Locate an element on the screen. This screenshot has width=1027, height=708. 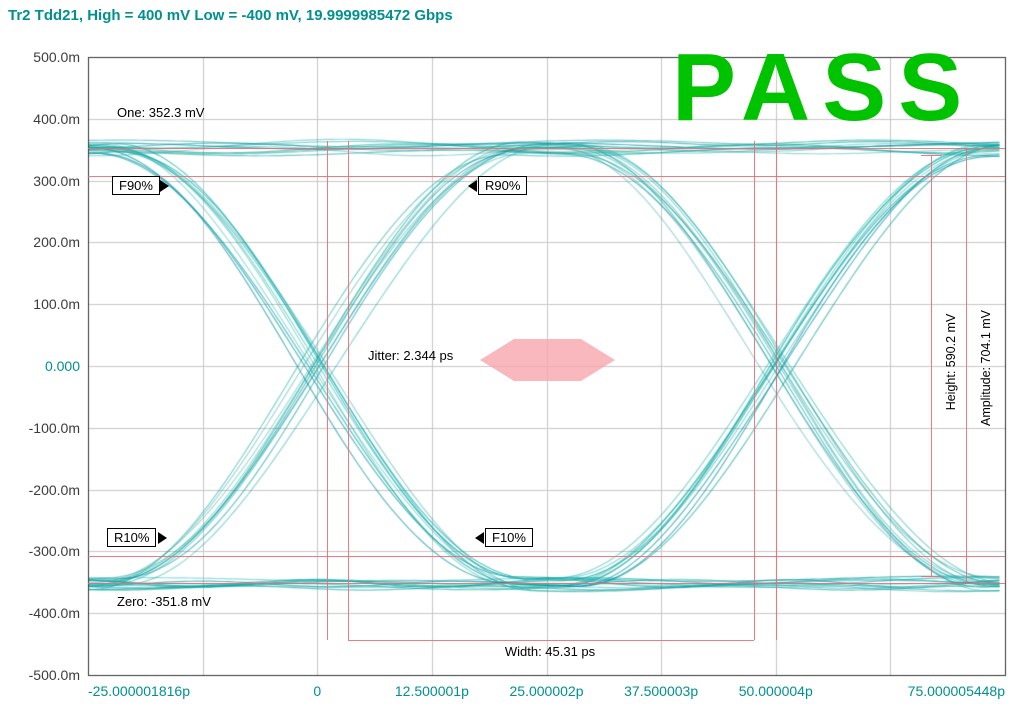
width-left-marker-line is located at coordinates (348, 390).